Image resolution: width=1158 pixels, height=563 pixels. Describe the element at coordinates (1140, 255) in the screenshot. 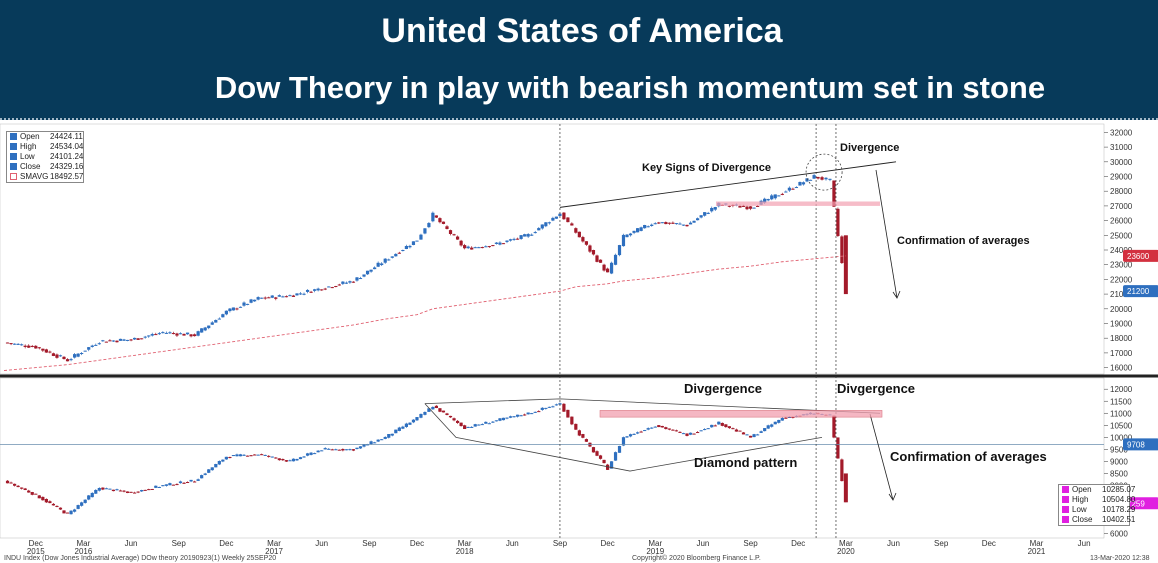

I see `price-tag-sma` at that location.